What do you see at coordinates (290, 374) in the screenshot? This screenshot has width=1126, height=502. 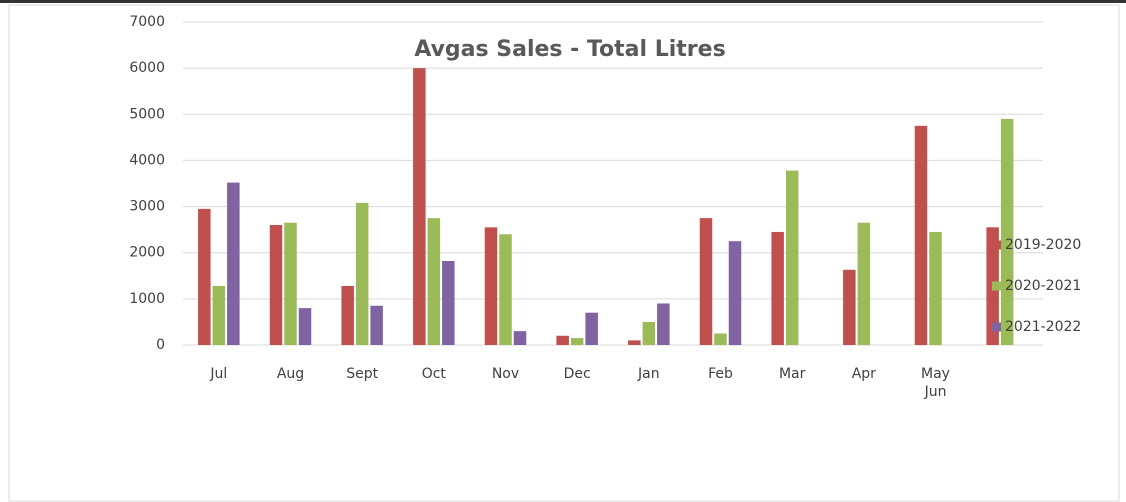 I see `x-tick-label: Aug` at bounding box center [290, 374].